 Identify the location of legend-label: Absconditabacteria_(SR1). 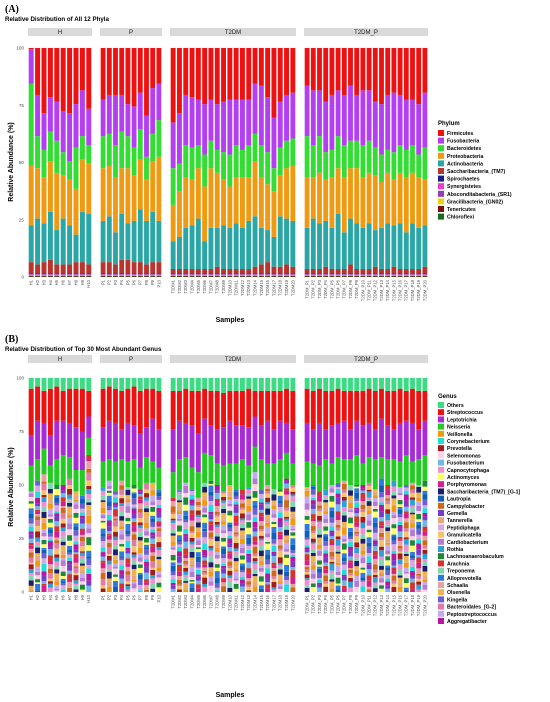
(479, 195).